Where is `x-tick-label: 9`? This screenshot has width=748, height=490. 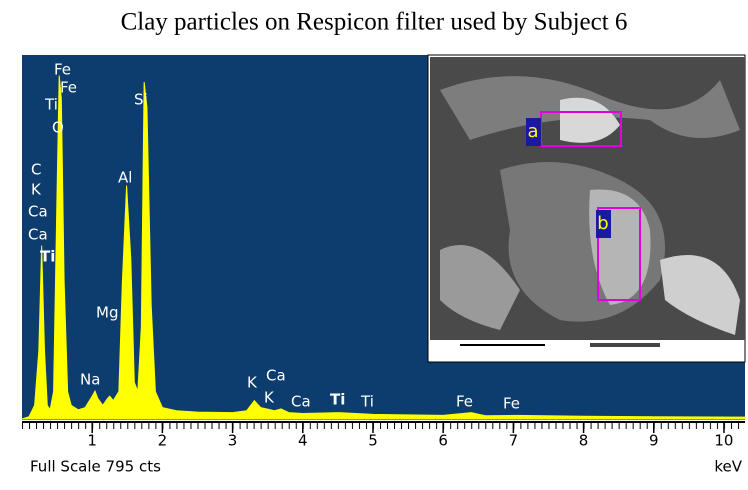
x-tick-label: 9 is located at coordinates (654, 441).